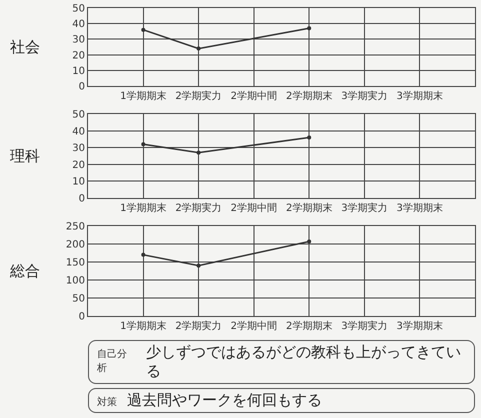  I want to click on text: 対策, so click(107, 402).